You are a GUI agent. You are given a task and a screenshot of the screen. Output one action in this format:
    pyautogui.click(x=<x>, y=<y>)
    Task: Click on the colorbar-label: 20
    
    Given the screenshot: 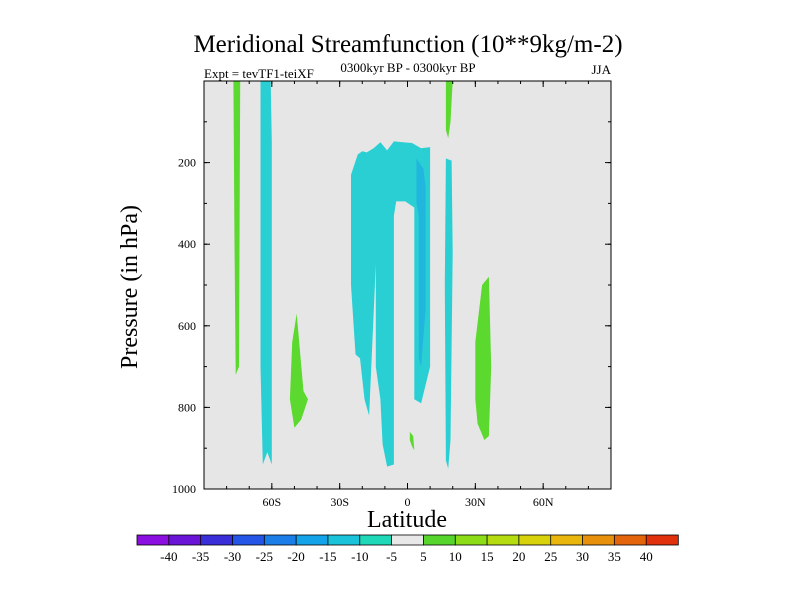 What is the action you would take?
    pyautogui.click(x=518, y=556)
    